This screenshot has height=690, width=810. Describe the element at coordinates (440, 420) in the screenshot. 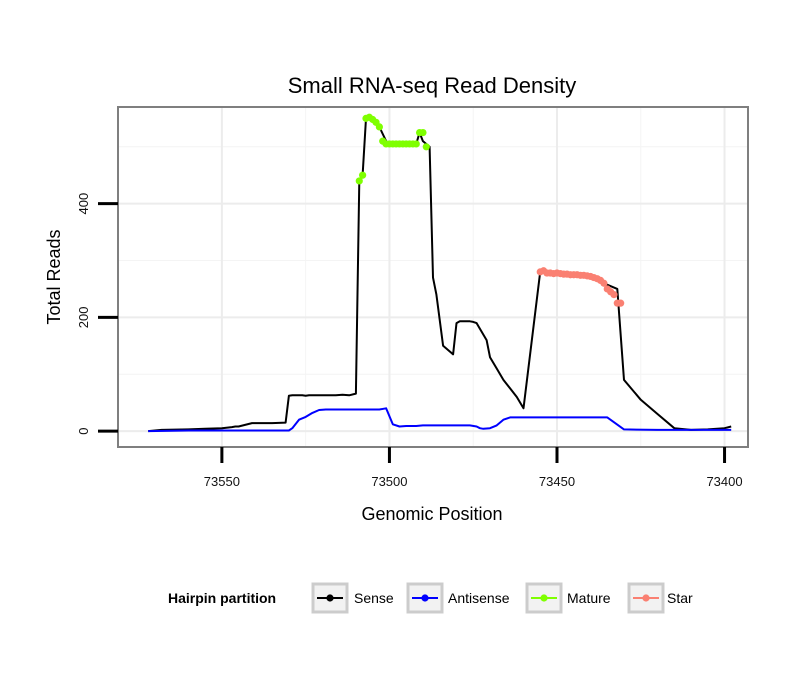

I see `series-line-antisense` at that location.